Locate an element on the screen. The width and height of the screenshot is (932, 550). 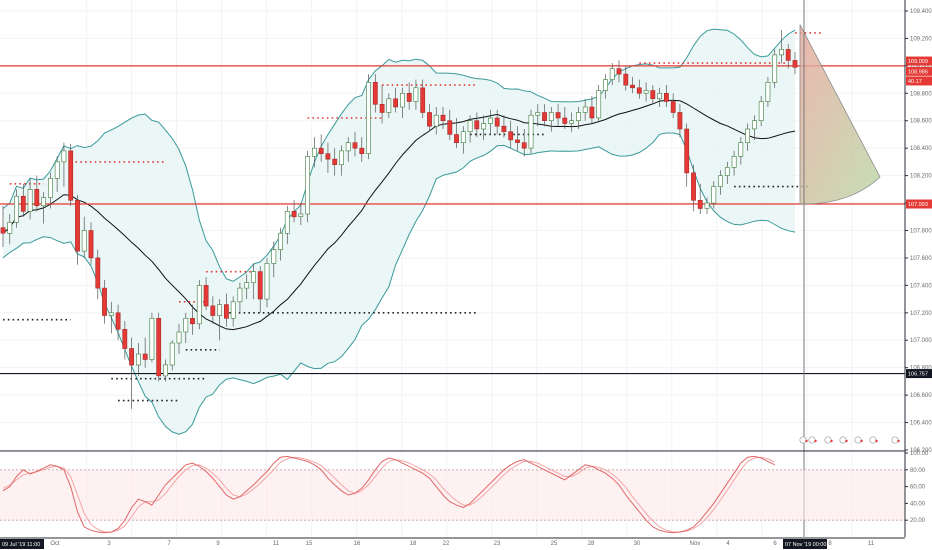
time-tick-label: 28 is located at coordinates (591, 544).